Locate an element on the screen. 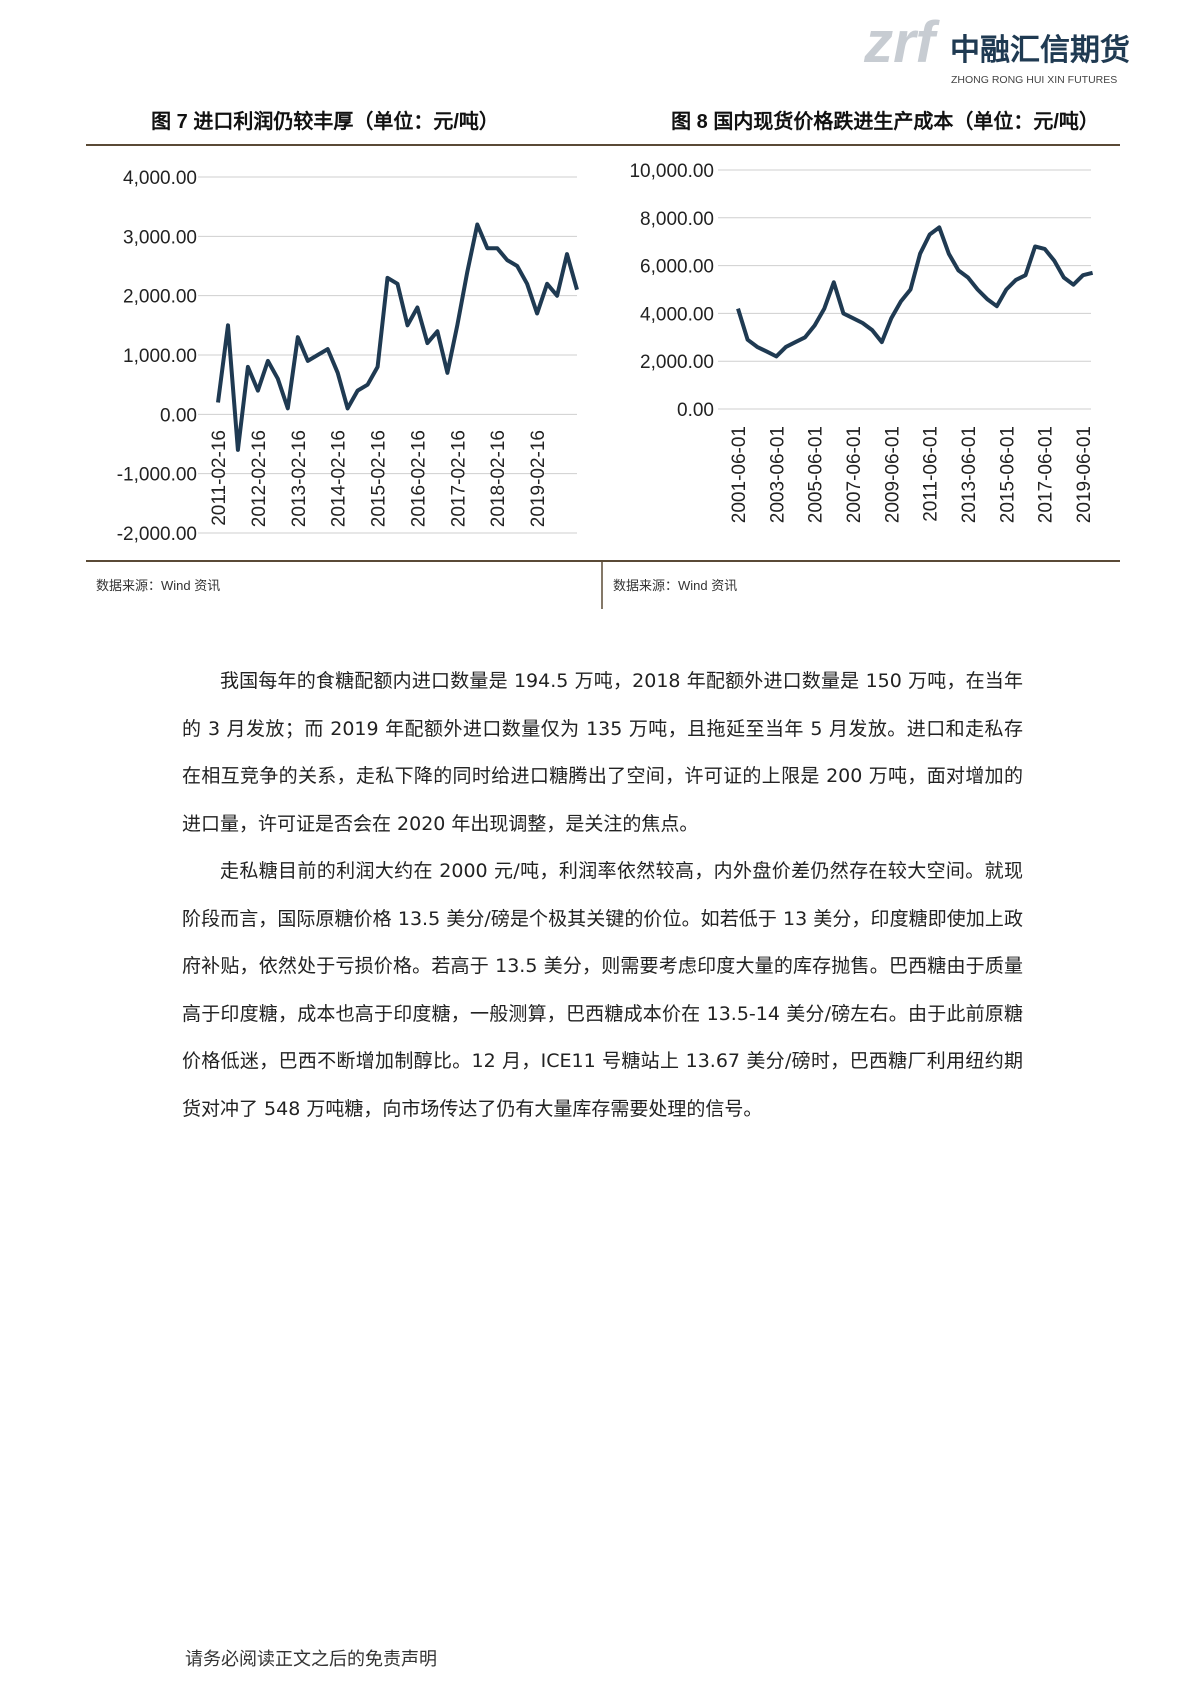  x-tick-label: 2001-06-01 is located at coordinates (739, 474).